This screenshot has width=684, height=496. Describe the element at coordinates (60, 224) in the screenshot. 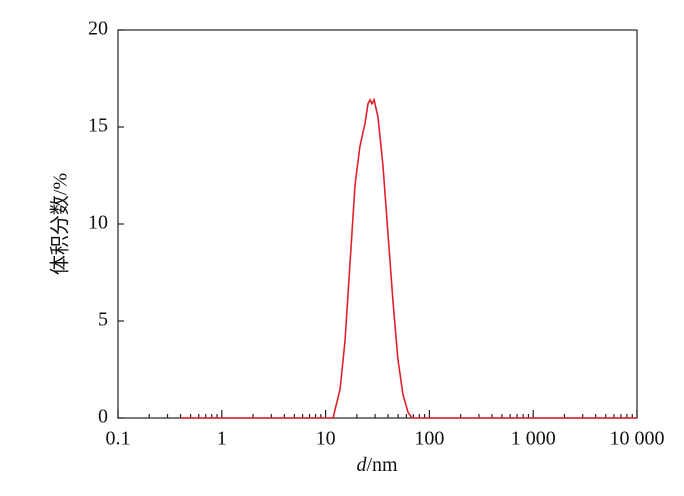

I see `y-axis-label: 体积分数/%` at that location.